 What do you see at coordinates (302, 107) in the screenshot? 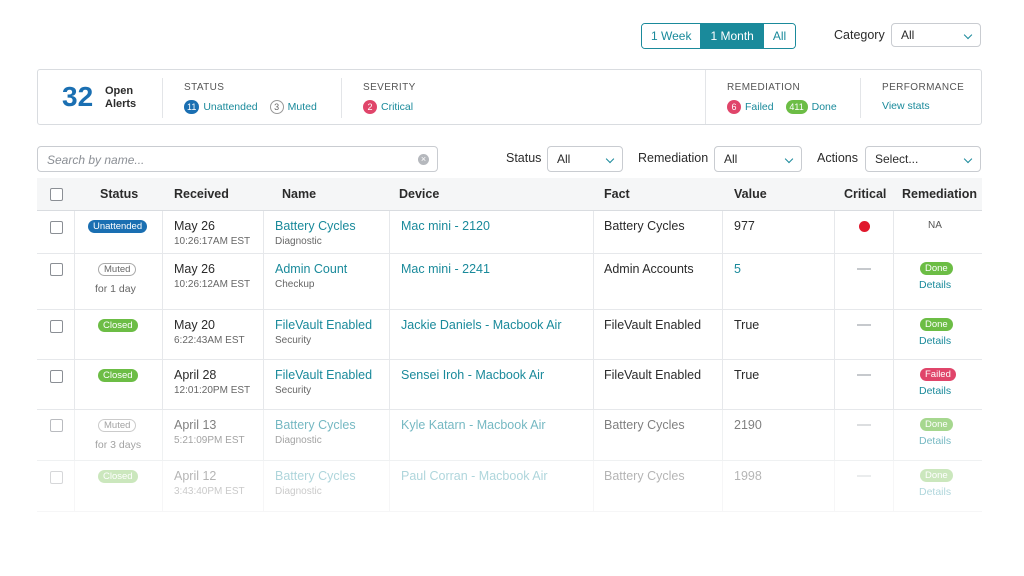
I see `muted-filter-link: Muted` at bounding box center [302, 107].